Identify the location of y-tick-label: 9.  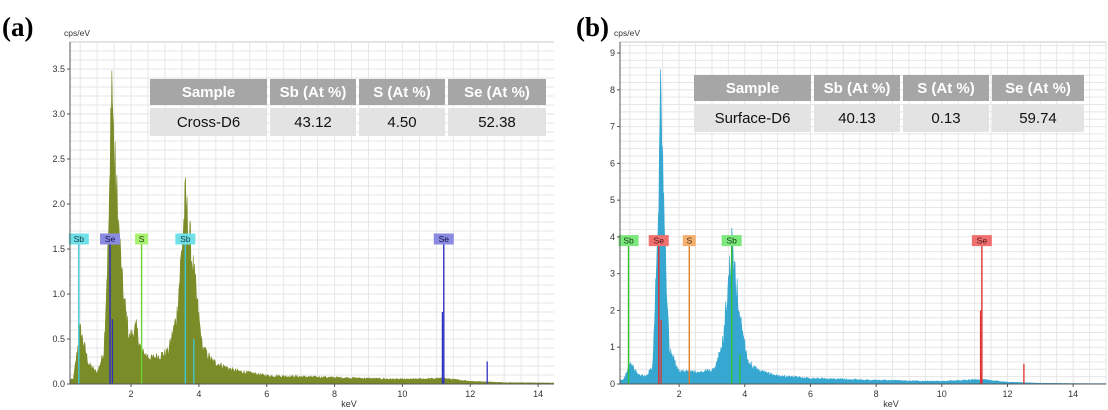
(612, 53).